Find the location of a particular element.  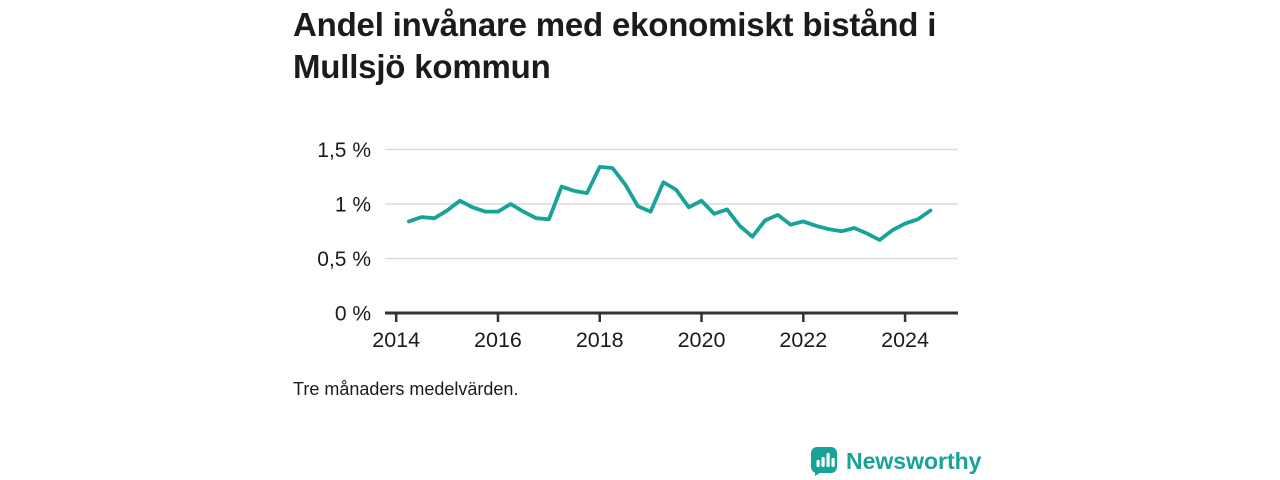

x-axis-tick-label: 2022 is located at coordinates (803, 340).